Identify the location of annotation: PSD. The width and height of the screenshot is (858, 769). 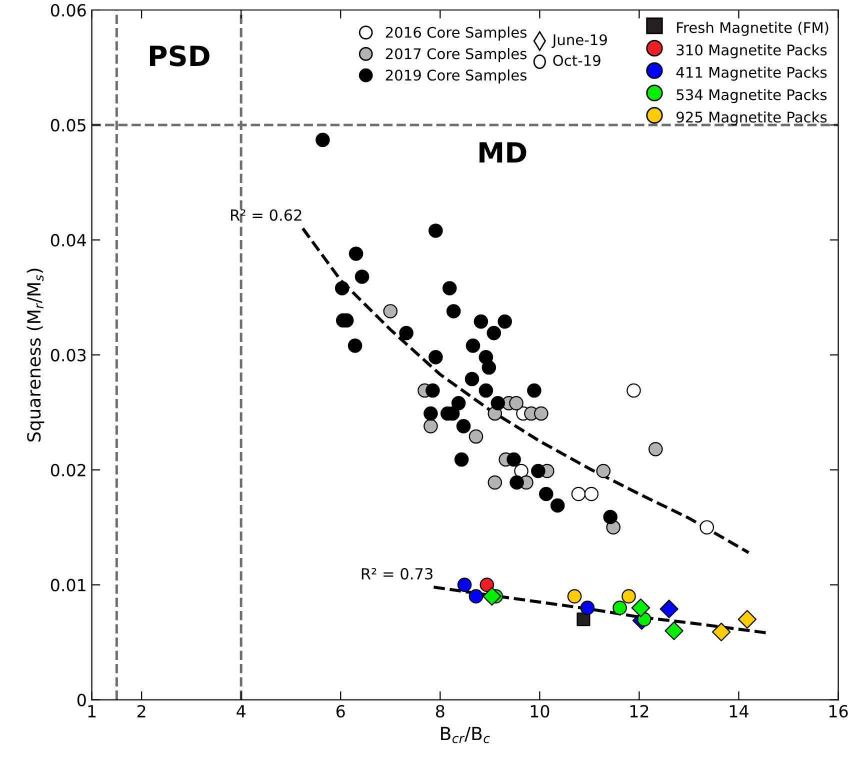
(180, 55).